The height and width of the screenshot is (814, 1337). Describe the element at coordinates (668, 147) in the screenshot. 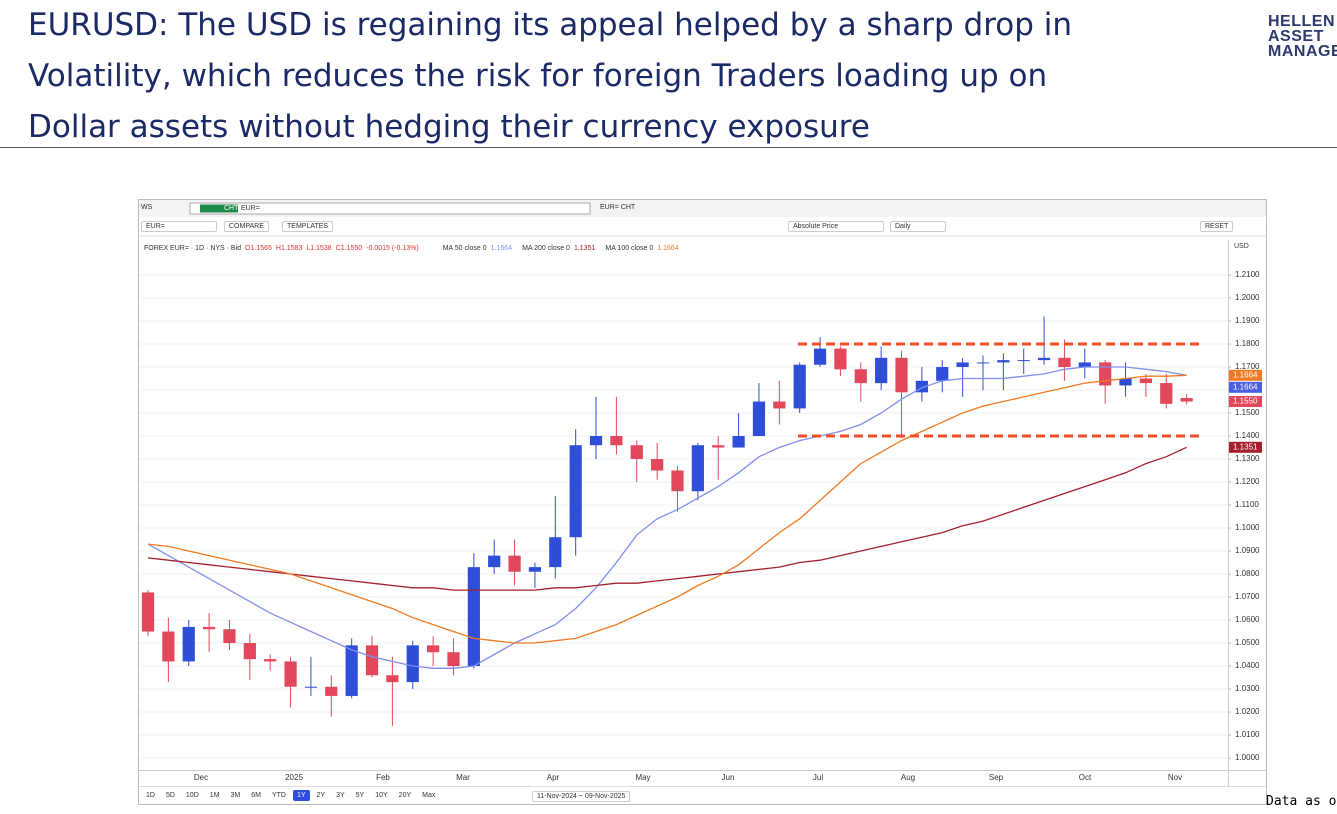

I see `header-rule` at that location.